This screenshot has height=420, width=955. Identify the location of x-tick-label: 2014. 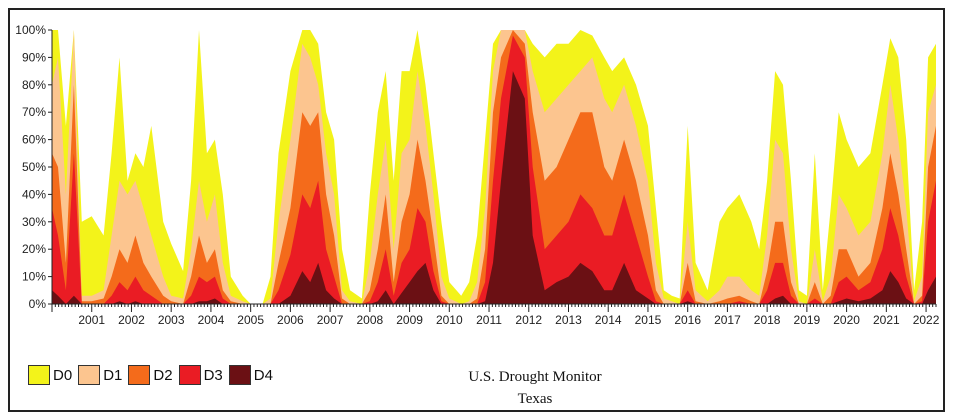
(608, 320).